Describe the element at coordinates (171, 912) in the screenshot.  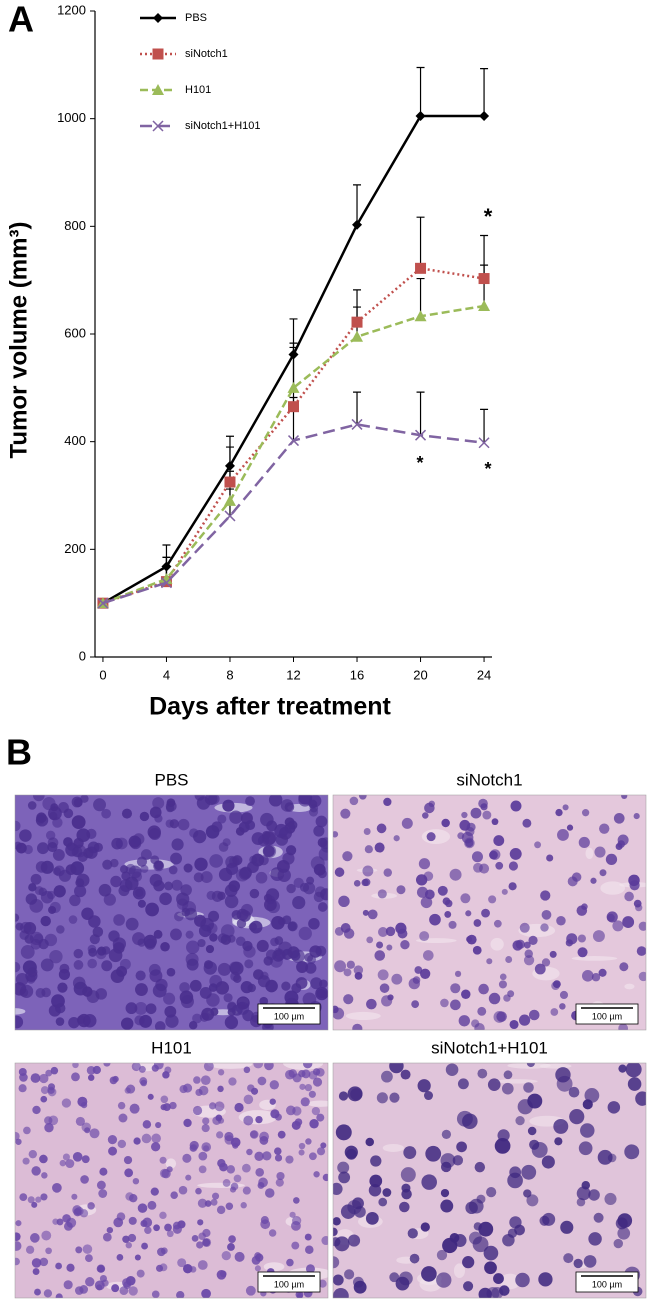
I see `histology-image` at that location.